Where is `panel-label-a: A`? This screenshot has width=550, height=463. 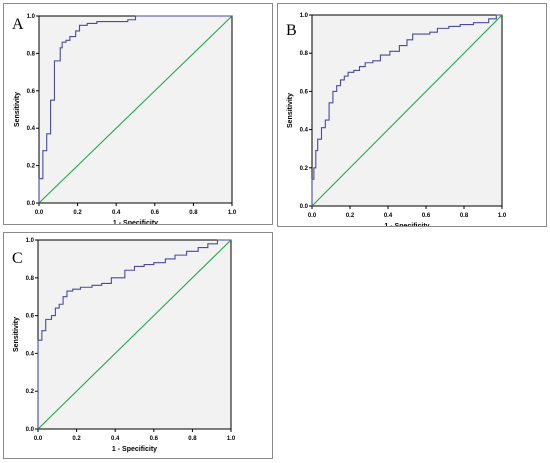
panel-label-a: A is located at coordinates (18, 24).